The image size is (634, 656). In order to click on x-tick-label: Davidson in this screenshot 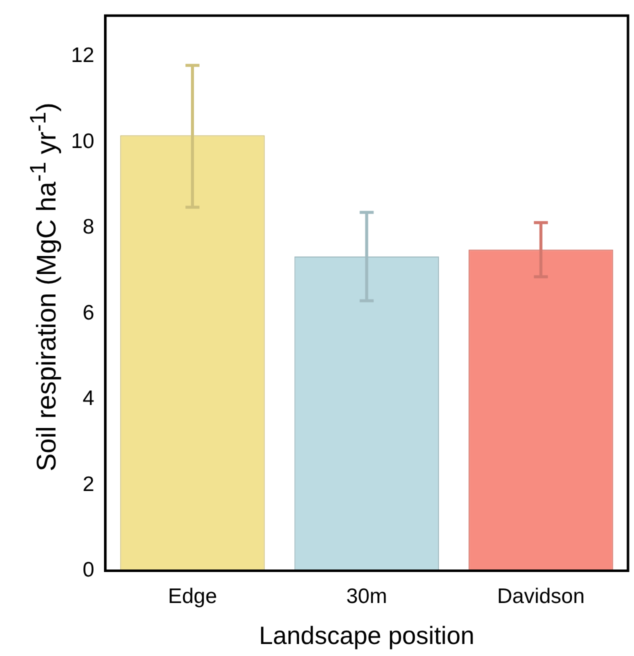, I will do `click(541, 596)`.